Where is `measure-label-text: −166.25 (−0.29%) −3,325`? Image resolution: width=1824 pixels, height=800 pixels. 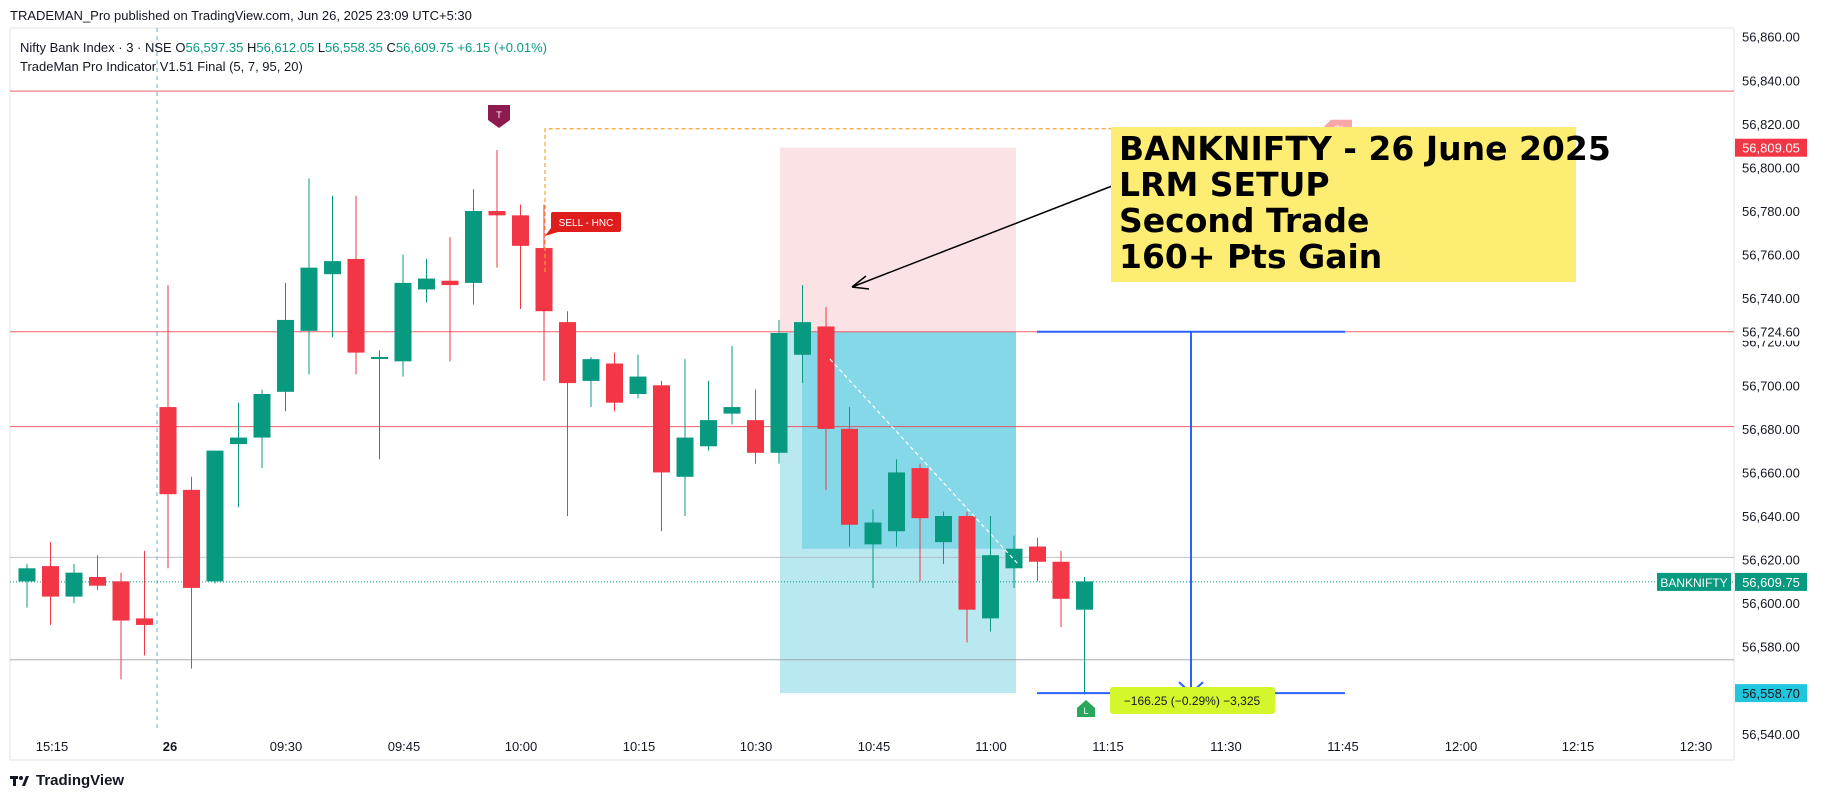 measure-label-text: −166.25 (−0.29%) −3,325 is located at coordinates (1192, 701).